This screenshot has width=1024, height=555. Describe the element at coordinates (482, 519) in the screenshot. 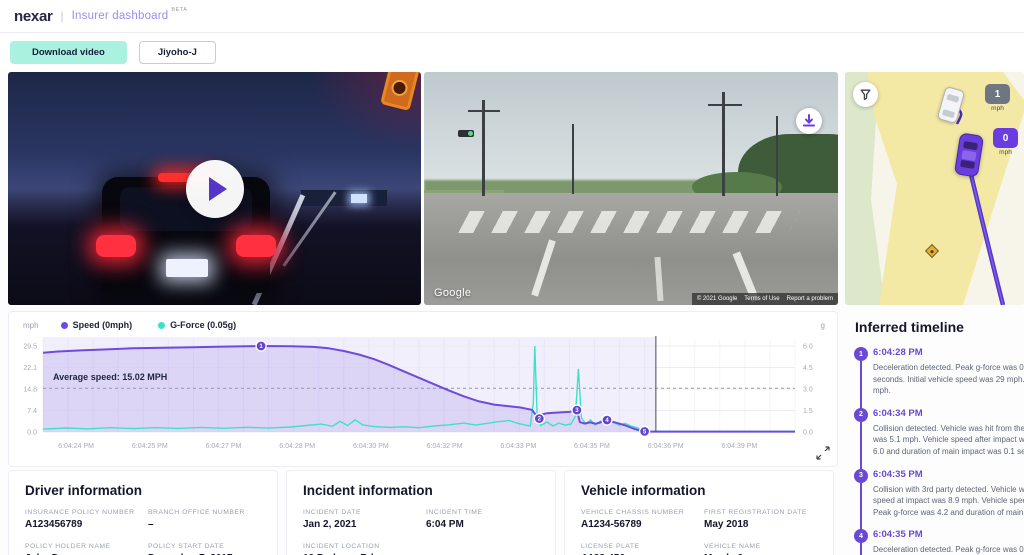

I see `info-field: INCIDENT TIME 6:04 PM` at that location.